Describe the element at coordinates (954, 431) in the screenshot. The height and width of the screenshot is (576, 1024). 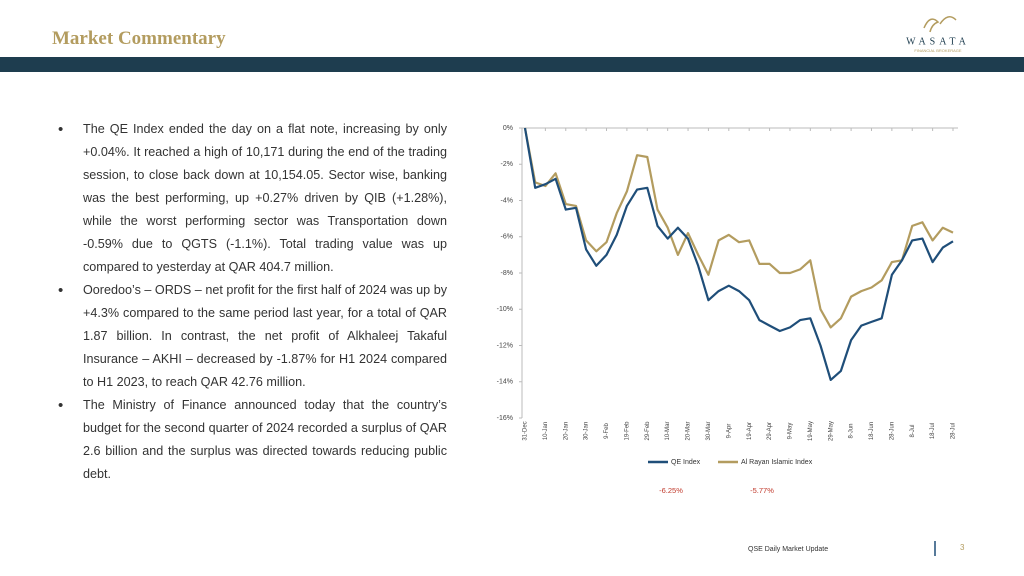
I see `x-tick-label: 28-Jul` at that location.